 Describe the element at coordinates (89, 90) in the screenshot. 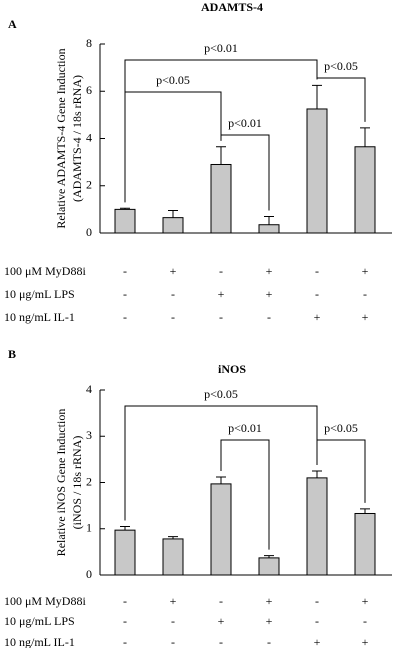

I see `y-tick-label: 6` at that location.